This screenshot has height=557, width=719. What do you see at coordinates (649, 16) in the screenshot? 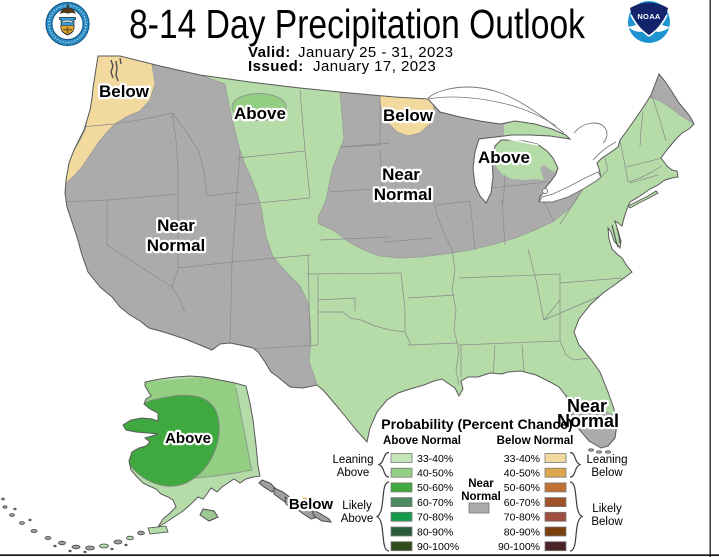
I see `svg-text: NOAA` at bounding box center [649, 16].